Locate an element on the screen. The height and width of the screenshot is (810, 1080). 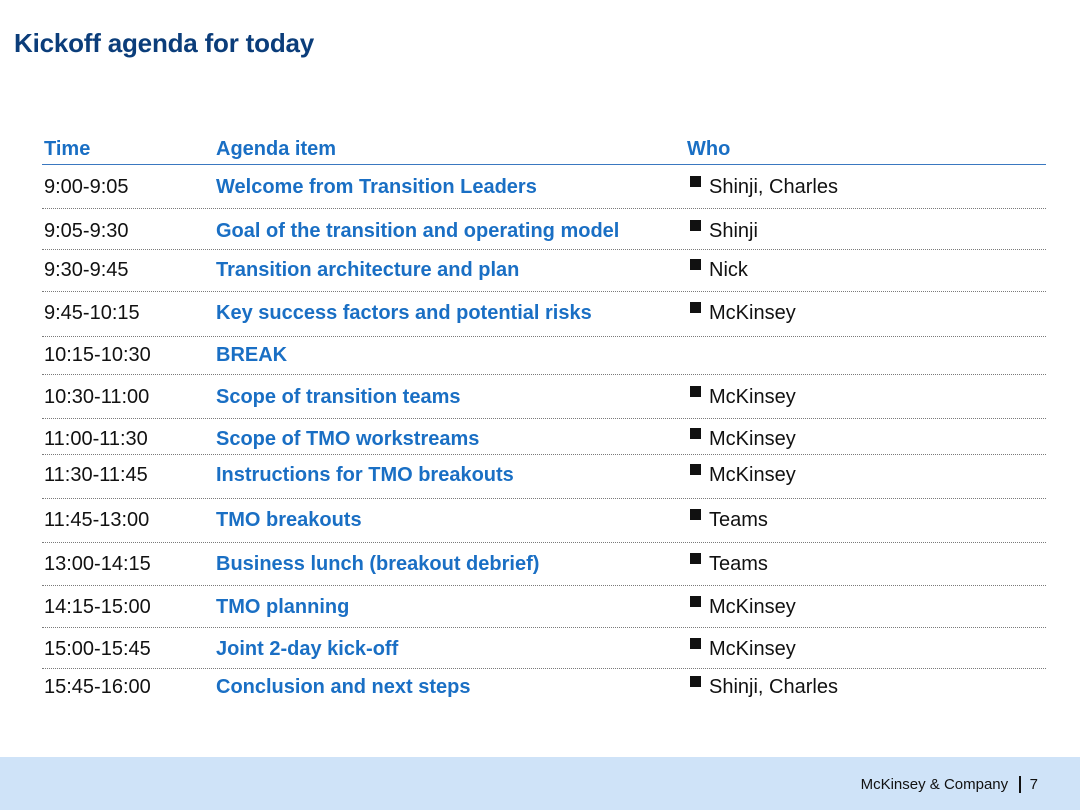
agenda-who-text: Nick is located at coordinates (728, 270).